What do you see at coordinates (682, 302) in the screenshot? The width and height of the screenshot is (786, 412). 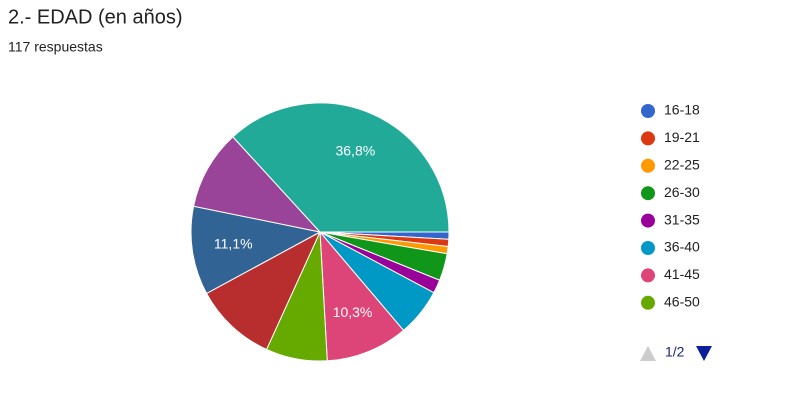 I see `legend-label: 46-50` at bounding box center [682, 302].